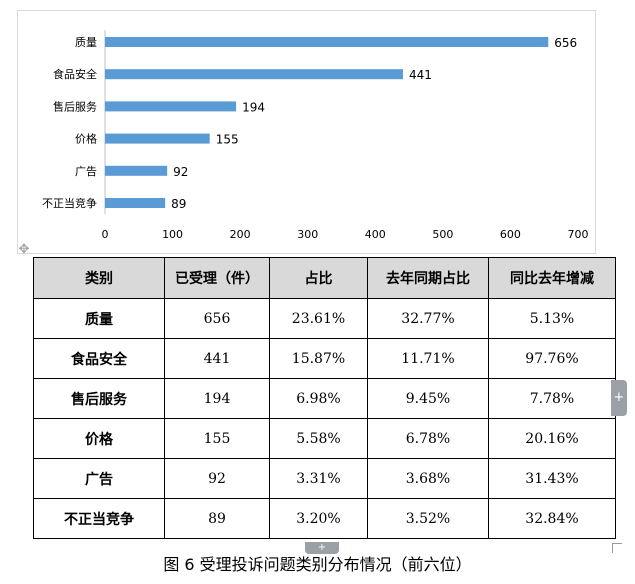 The image size is (635, 584). I want to click on cell-share: 6.98%, so click(318, 398).